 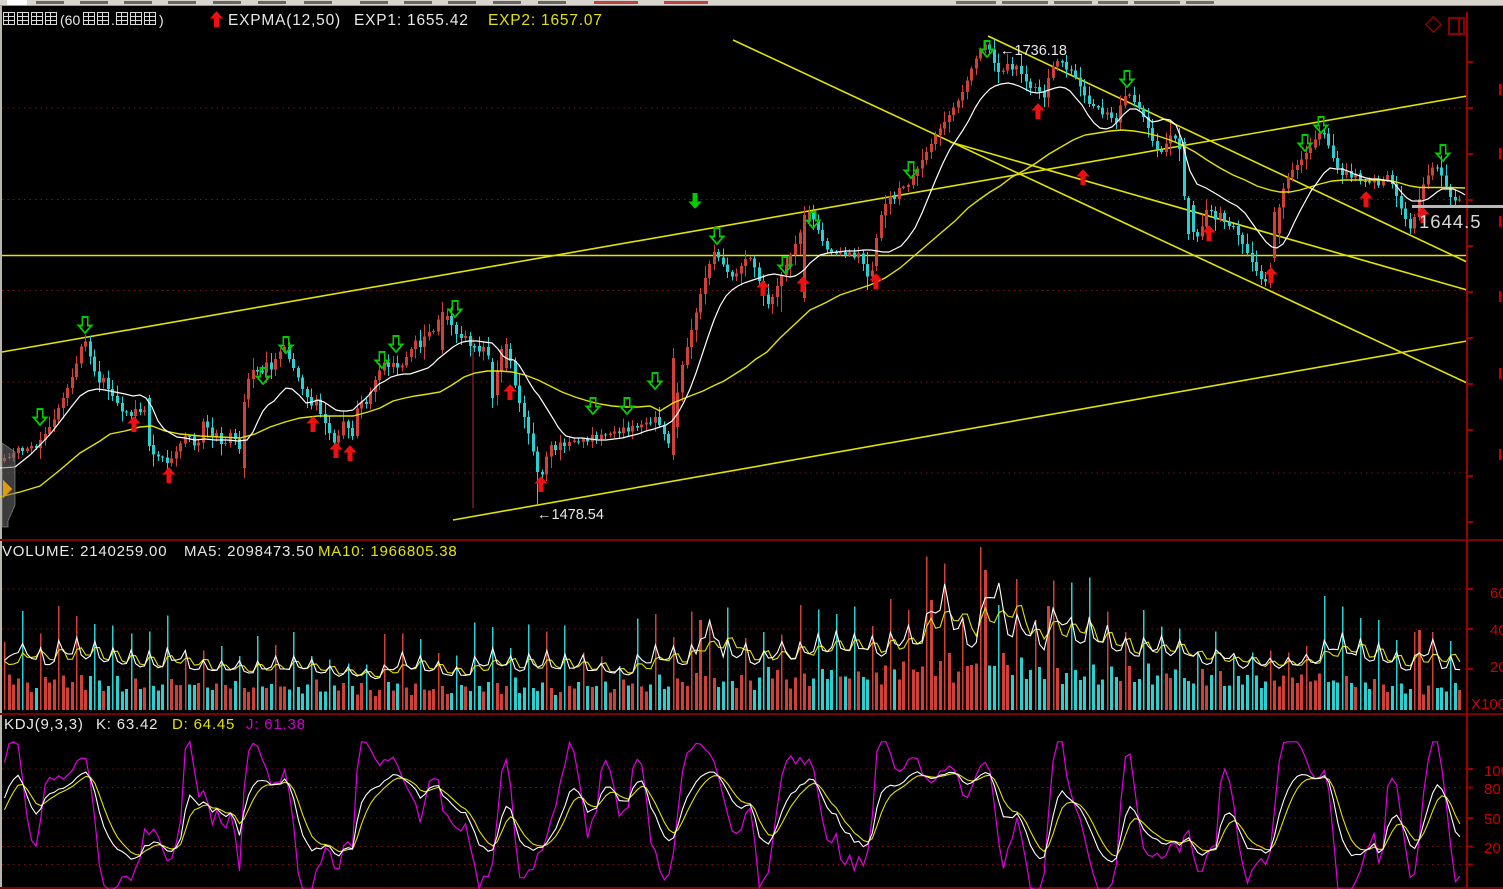 What do you see at coordinates (84, 551) in the screenshot?
I see `svg-text: VOLUME: 2140259.00` at bounding box center [84, 551].